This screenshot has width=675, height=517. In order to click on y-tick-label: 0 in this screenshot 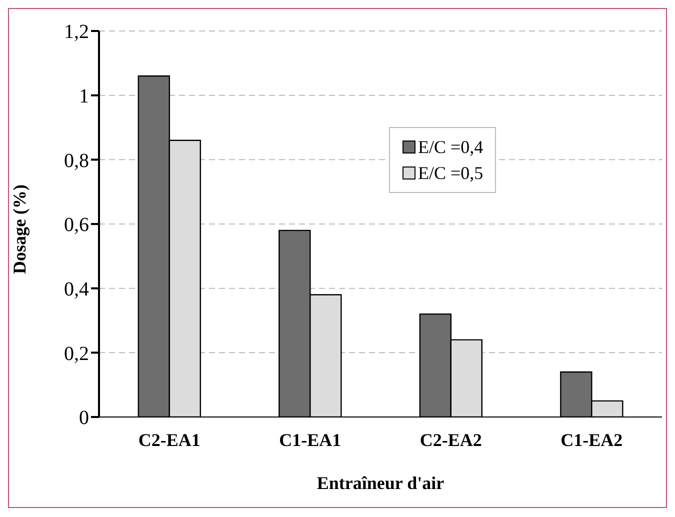, I will do `click(84, 418)`.